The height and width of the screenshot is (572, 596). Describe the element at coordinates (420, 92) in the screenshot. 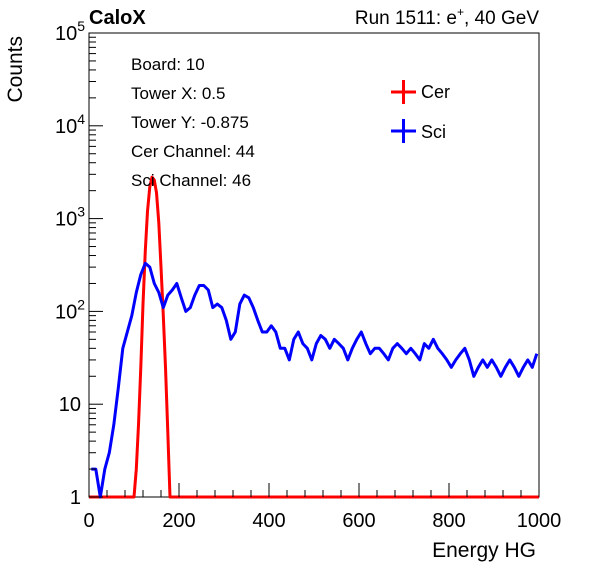

I see `legend-item-cer: Cer` at that location.